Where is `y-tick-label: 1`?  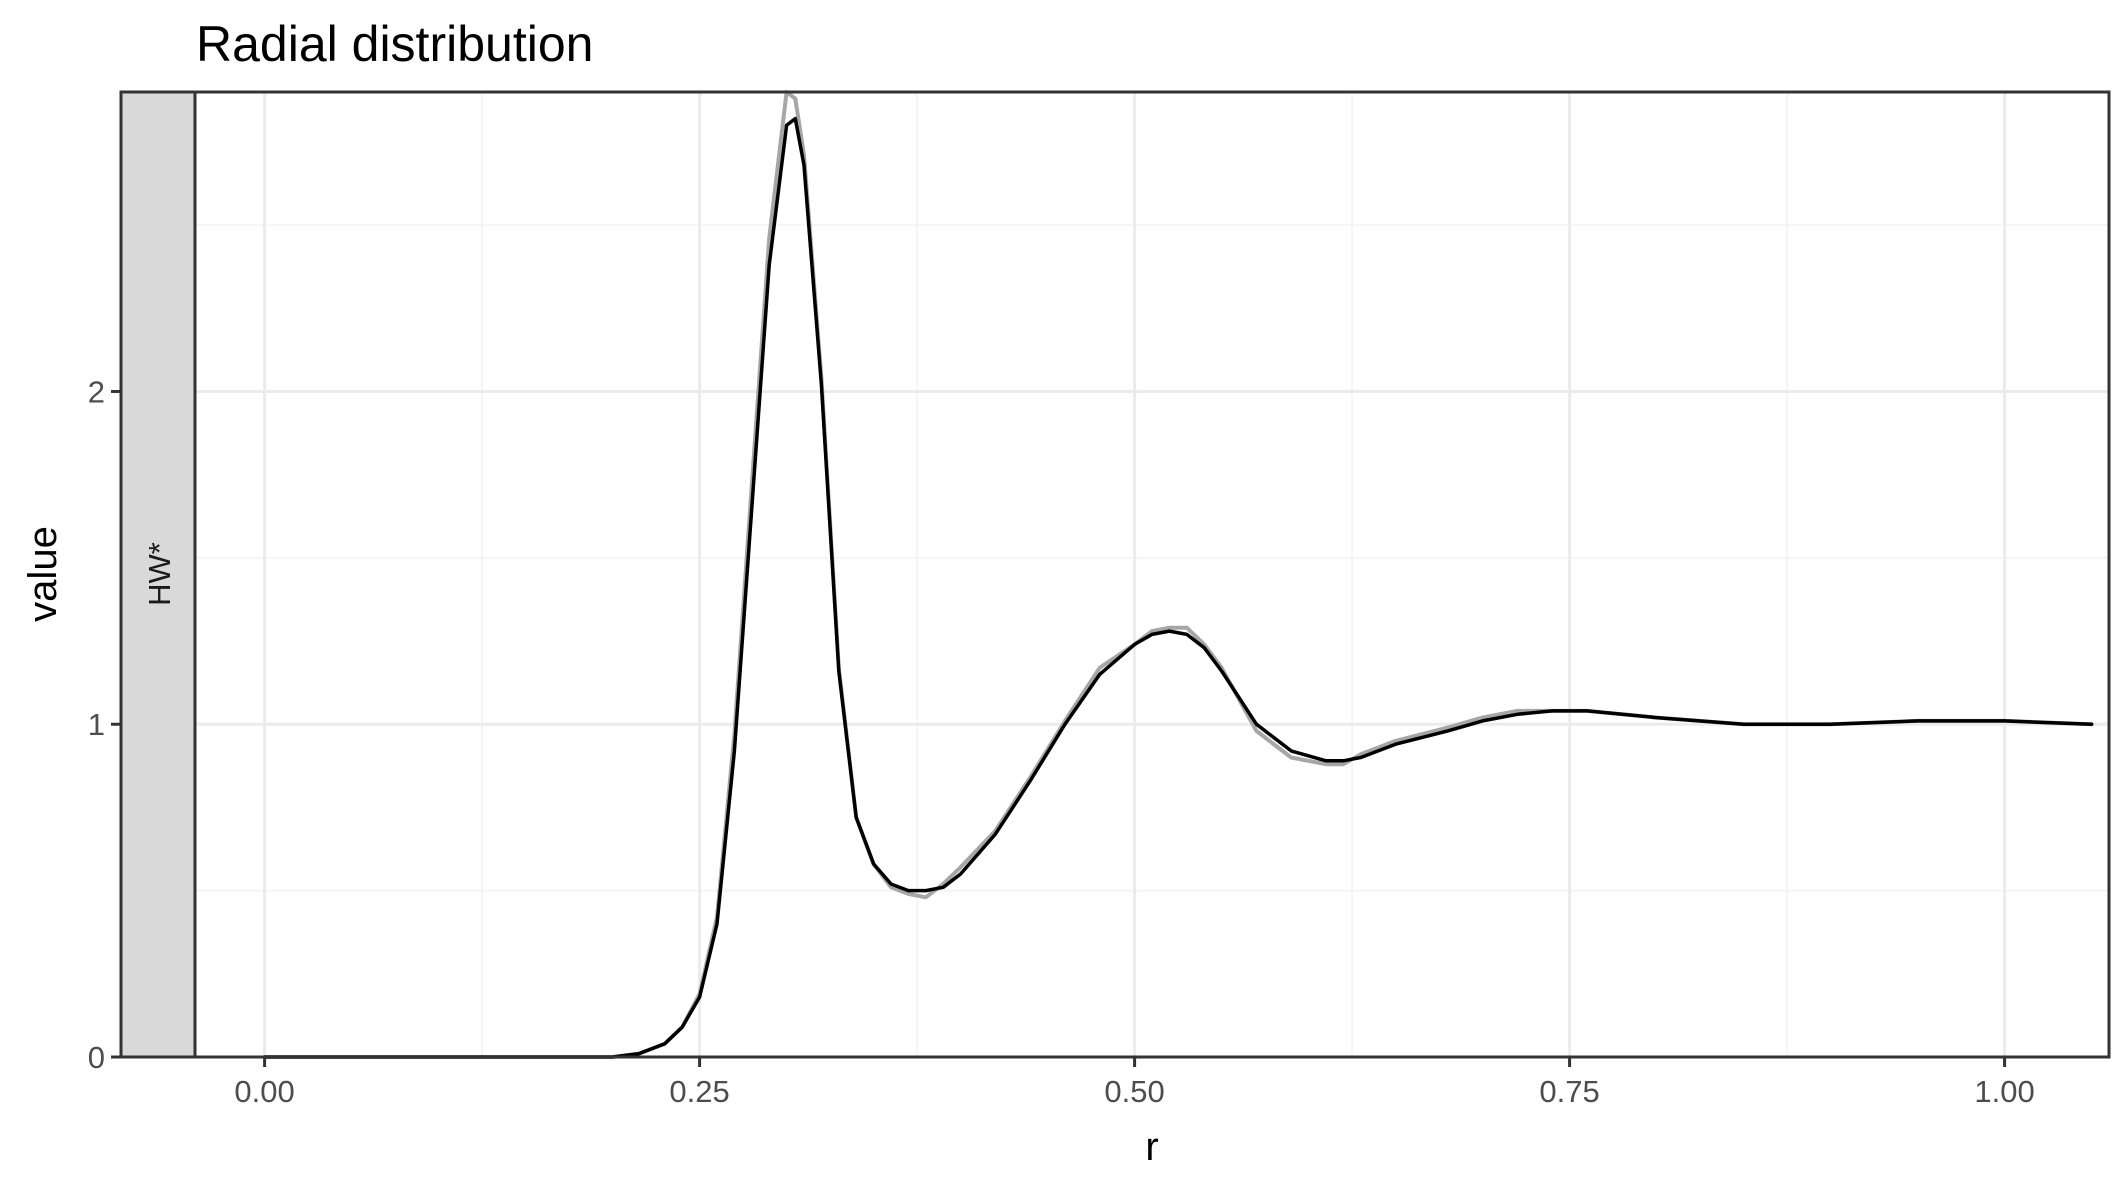
y-tick-label: 1 is located at coordinates (96, 724).